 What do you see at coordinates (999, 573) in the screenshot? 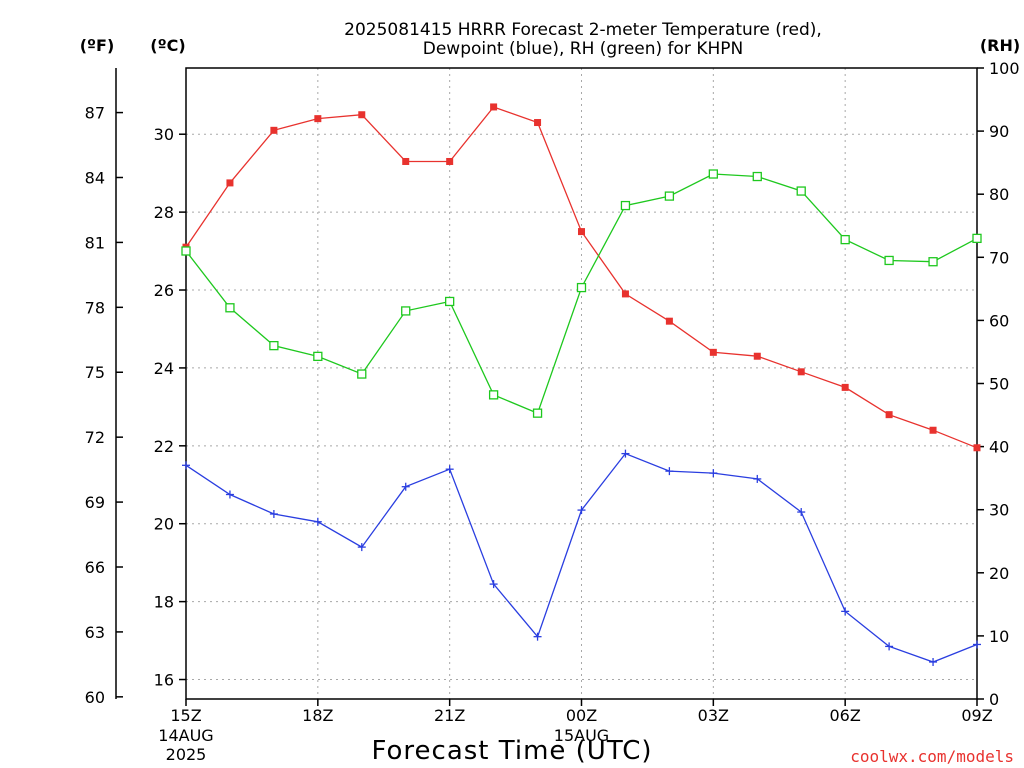
I see `rh-tick-label: 20` at bounding box center [999, 573].